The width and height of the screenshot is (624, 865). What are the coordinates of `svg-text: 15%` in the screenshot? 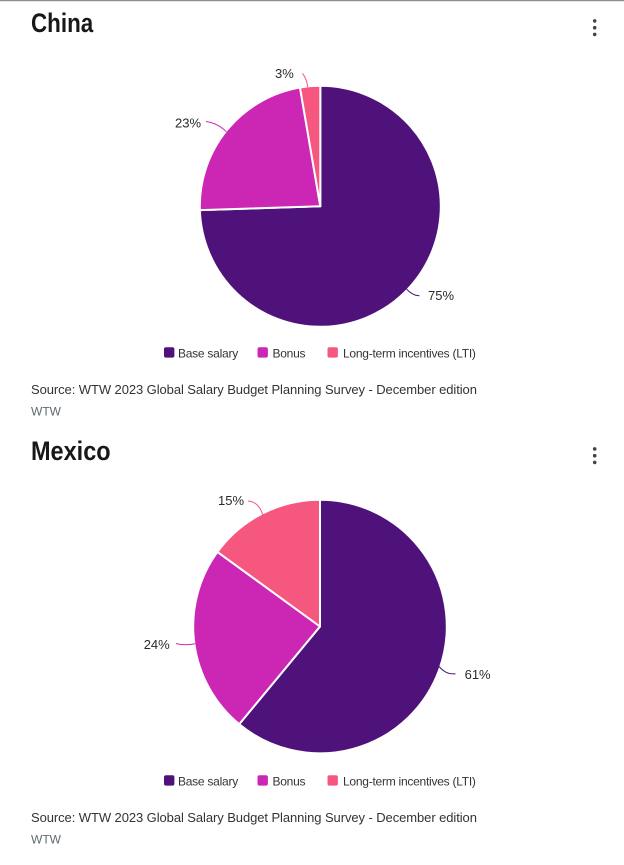 It's located at (231, 500).